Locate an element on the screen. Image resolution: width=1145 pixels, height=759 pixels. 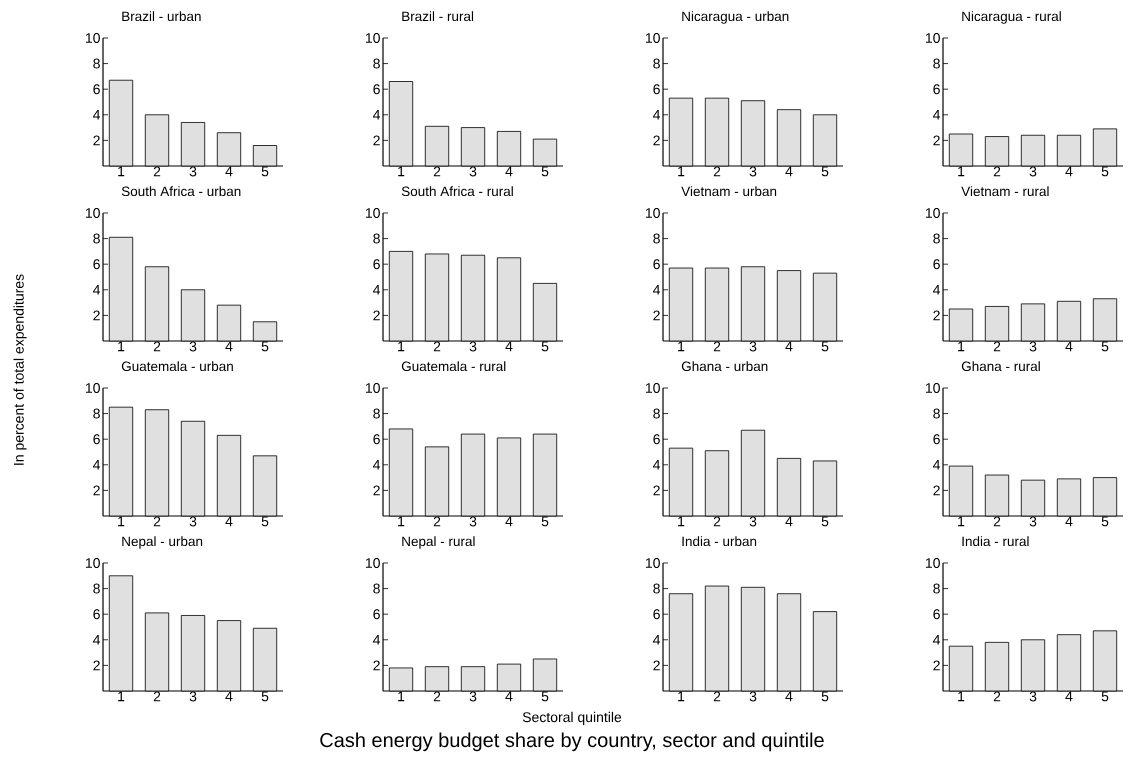
chart-title: Guatemala - urban is located at coordinates (177, 366).